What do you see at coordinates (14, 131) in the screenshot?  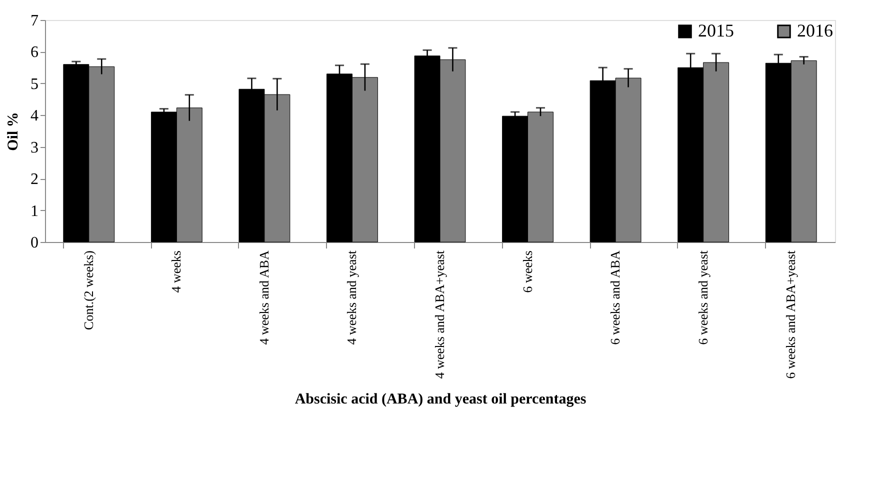 I see `y-axis-title: Oil %` at bounding box center [14, 131].